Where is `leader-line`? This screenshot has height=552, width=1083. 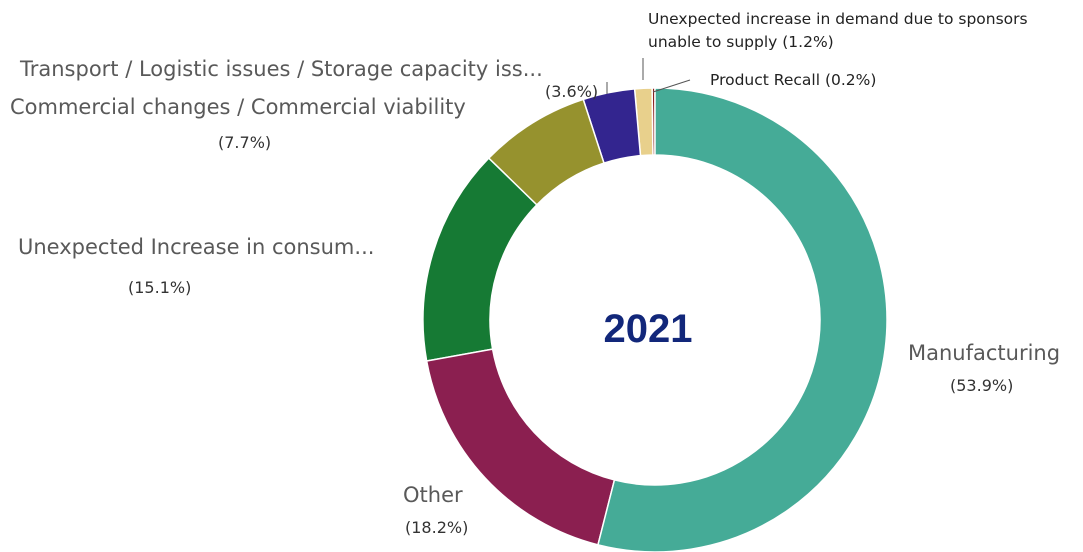
leader-line is located at coordinates (671, 86).